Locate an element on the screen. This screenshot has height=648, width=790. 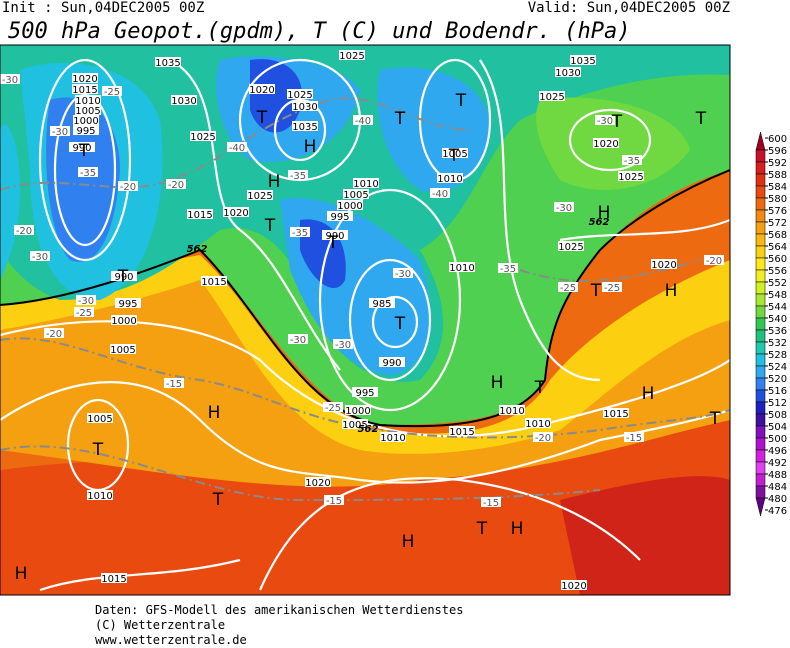
temperature-label: -35 is located at coordinates (300, 233).